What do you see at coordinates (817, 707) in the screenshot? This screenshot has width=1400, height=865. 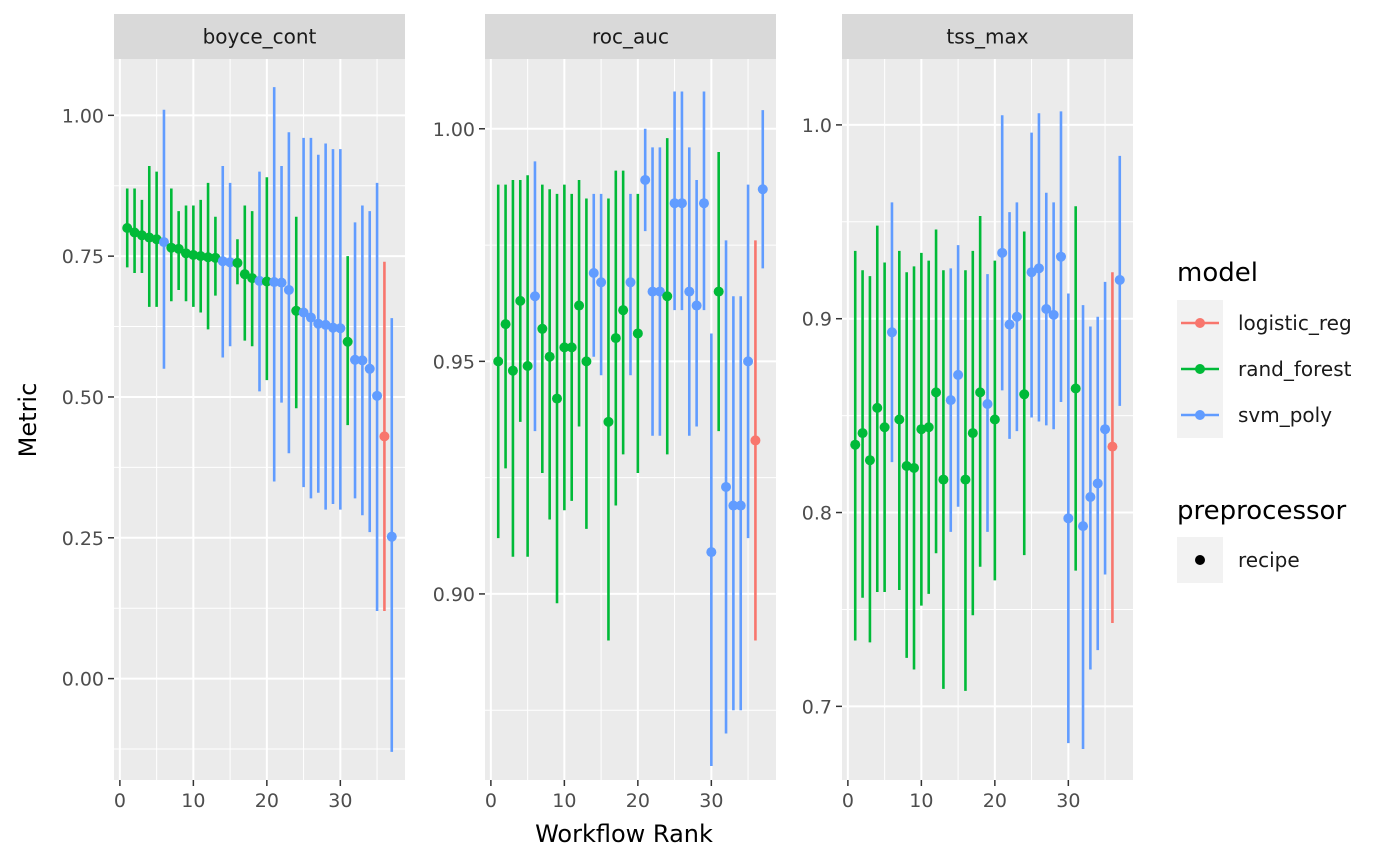 I see `y-tick-label: 0.7` at bounding box center [817, 707].